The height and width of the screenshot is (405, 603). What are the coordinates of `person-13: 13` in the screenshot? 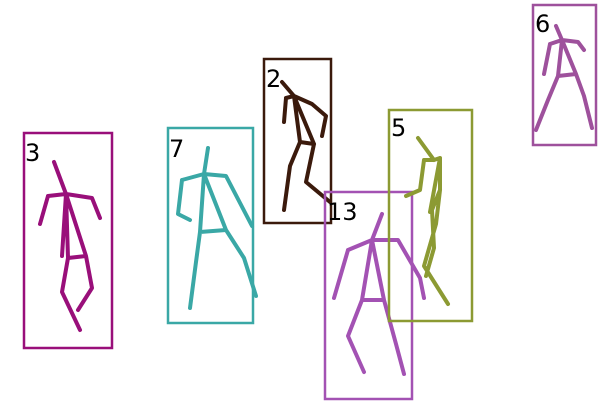 It's located at (374, 295).